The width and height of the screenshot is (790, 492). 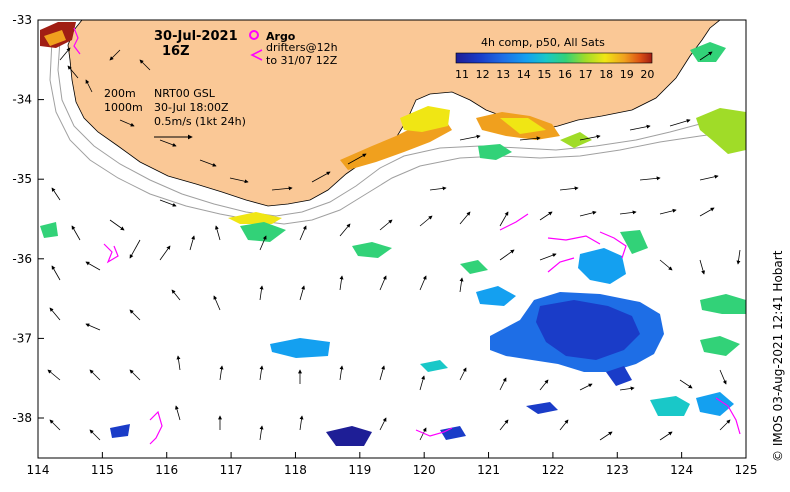 What do you see at coordinates (543, 42) in the screenshot?
I see `colorbar-title: 4h comp, p50, All Sats` at bounding box center [543, 42].